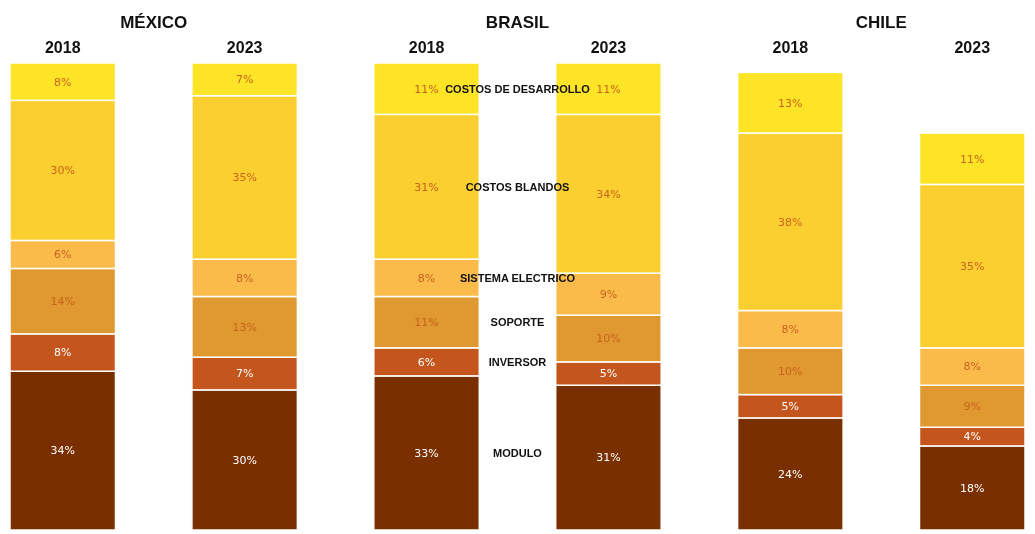 Image resolution: width=1035 pixels, height=534 pixels. I want to click on series-label: MODULO, so click(518, 452).